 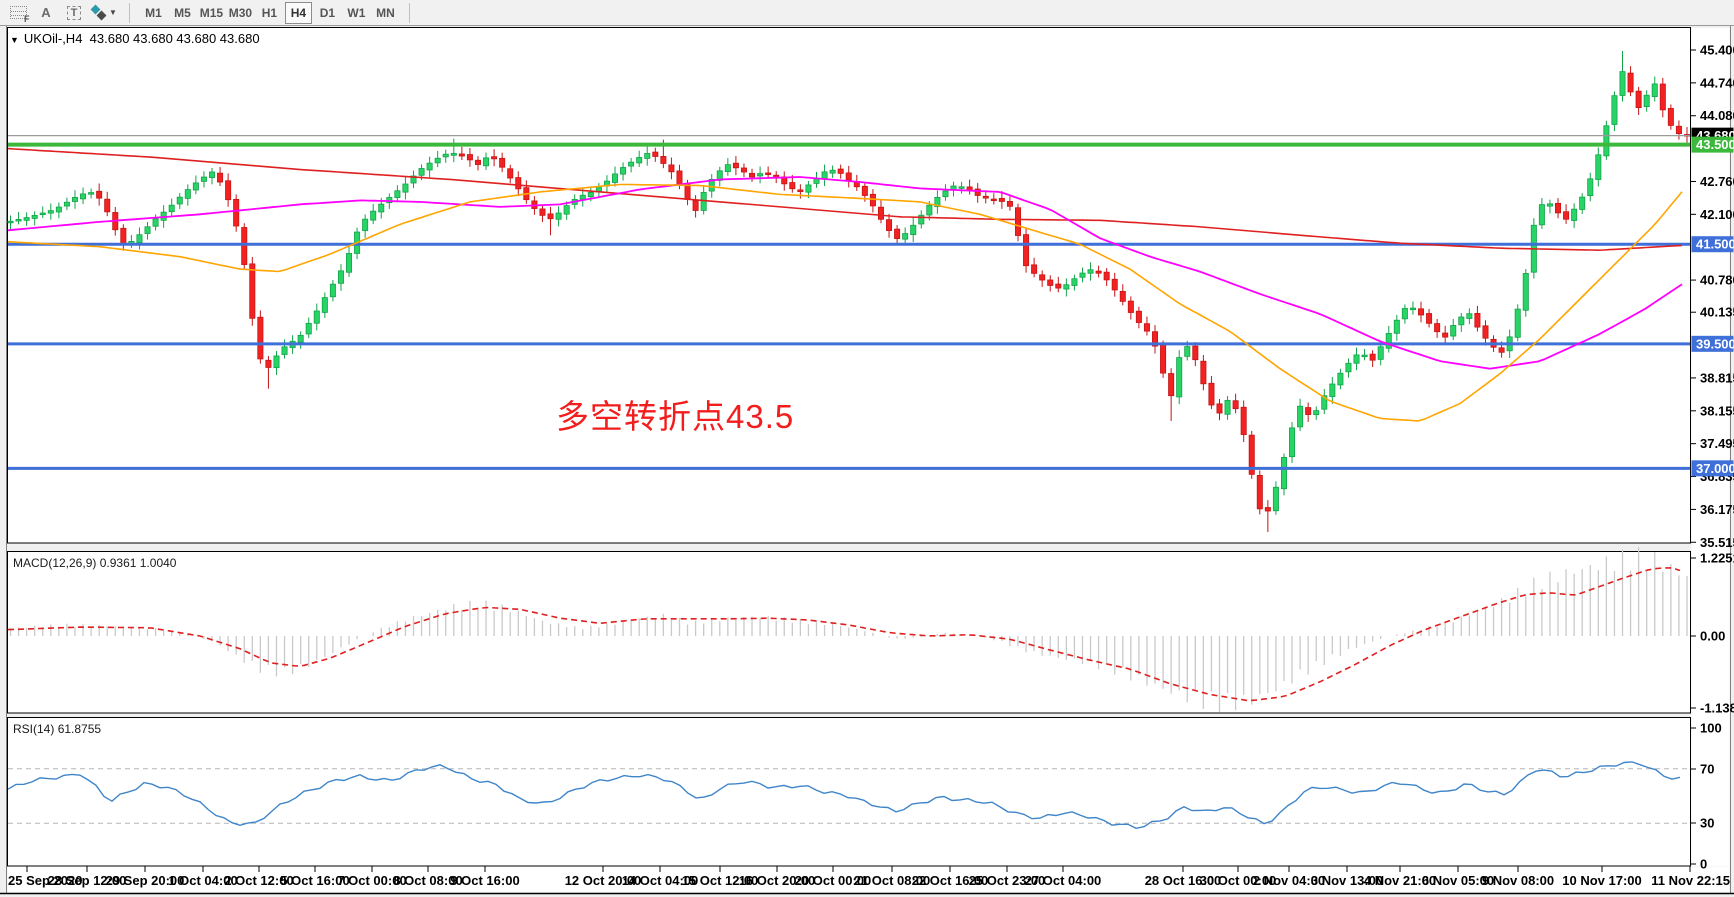 What do you see at coordinates (1707, 823) in the screenshot?
I see `rsi-axis-label: 30` at bounding box center [1707, 823].